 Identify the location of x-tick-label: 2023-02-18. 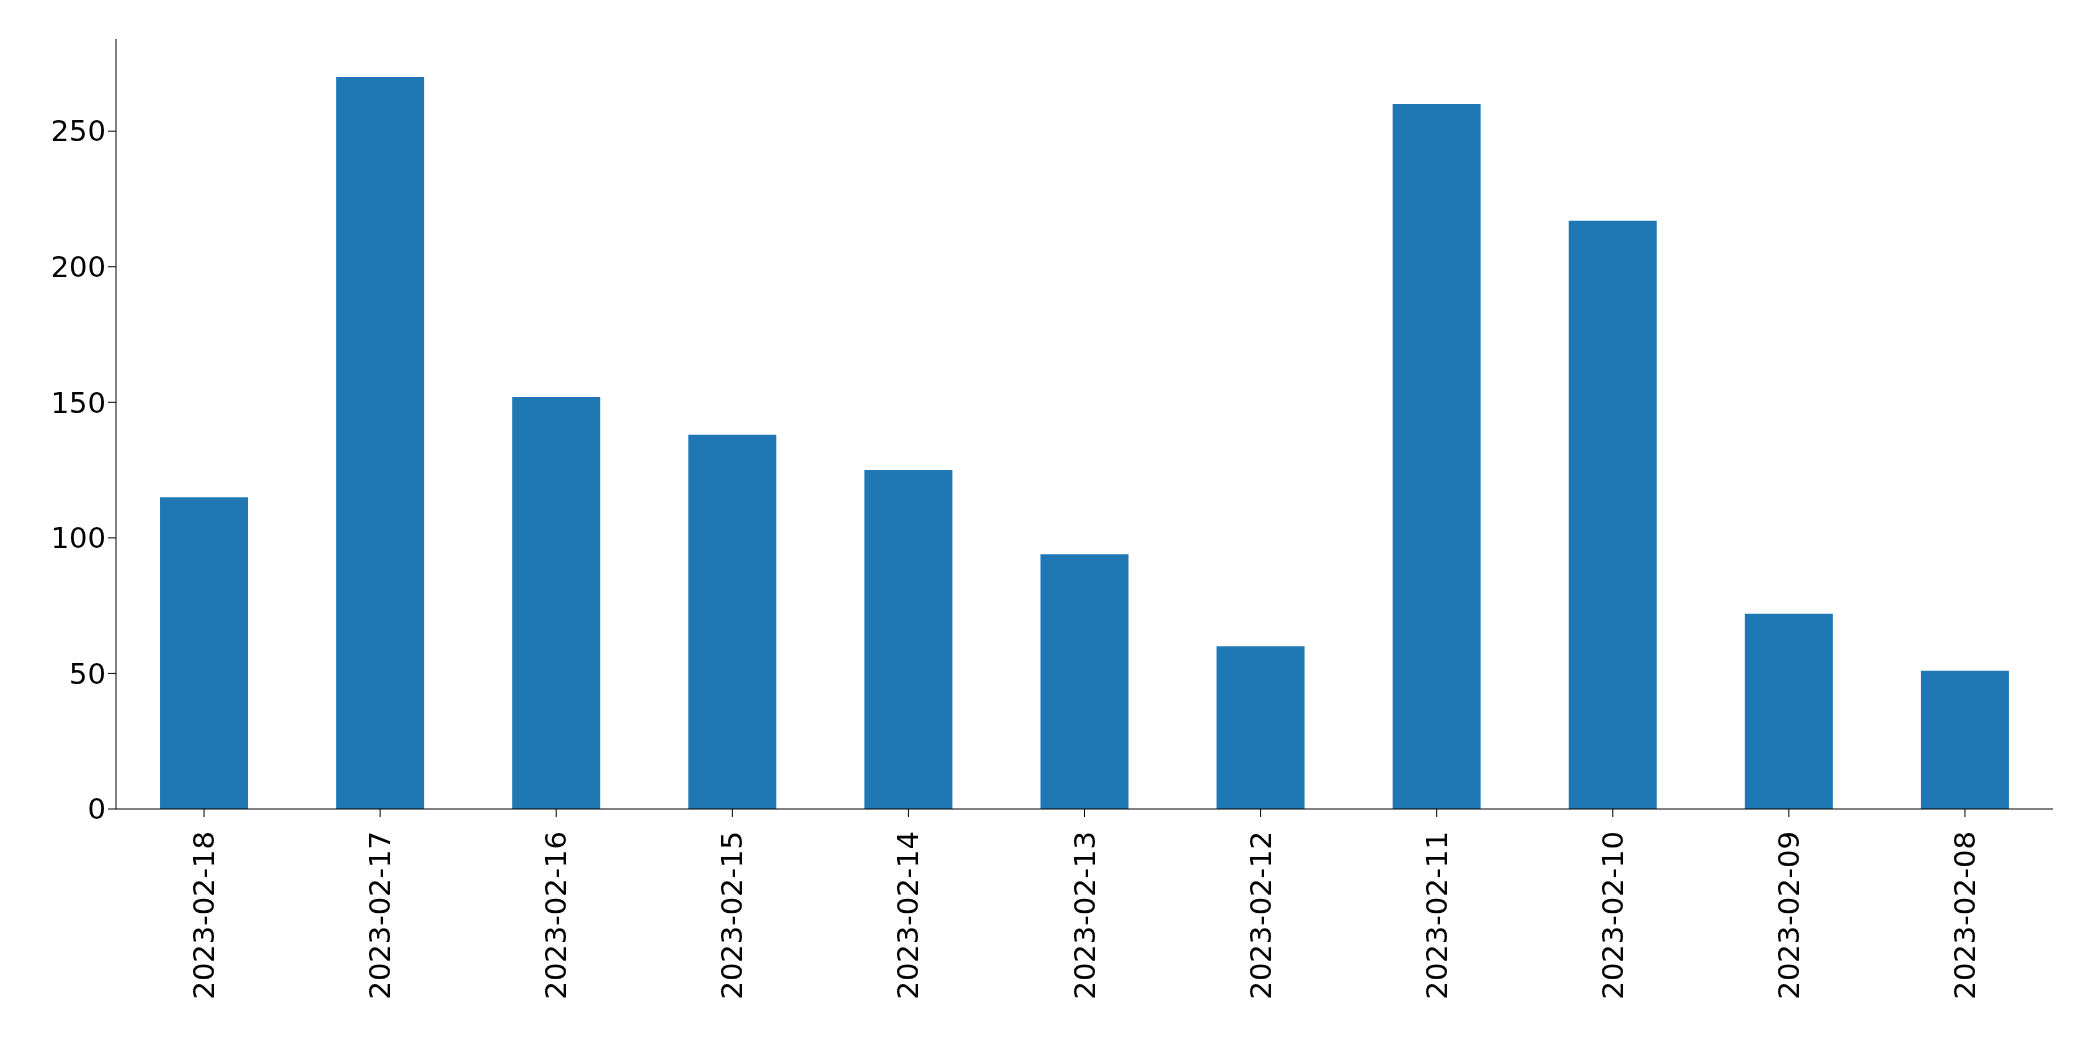
(204, 915).